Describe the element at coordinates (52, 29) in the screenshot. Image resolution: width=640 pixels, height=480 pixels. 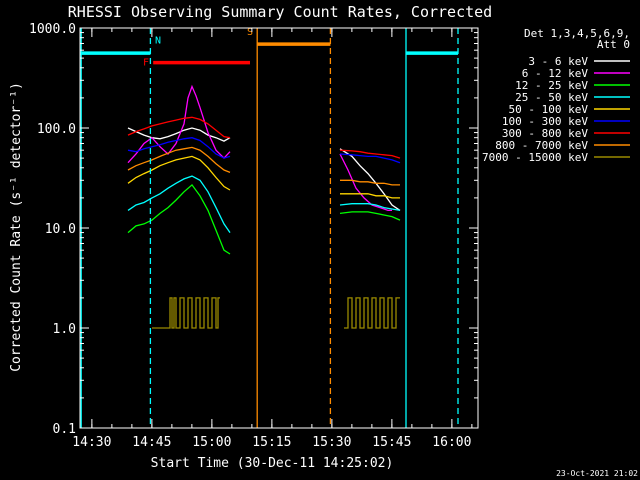
I see `y-tick-label-4: 1000.0` at that location.